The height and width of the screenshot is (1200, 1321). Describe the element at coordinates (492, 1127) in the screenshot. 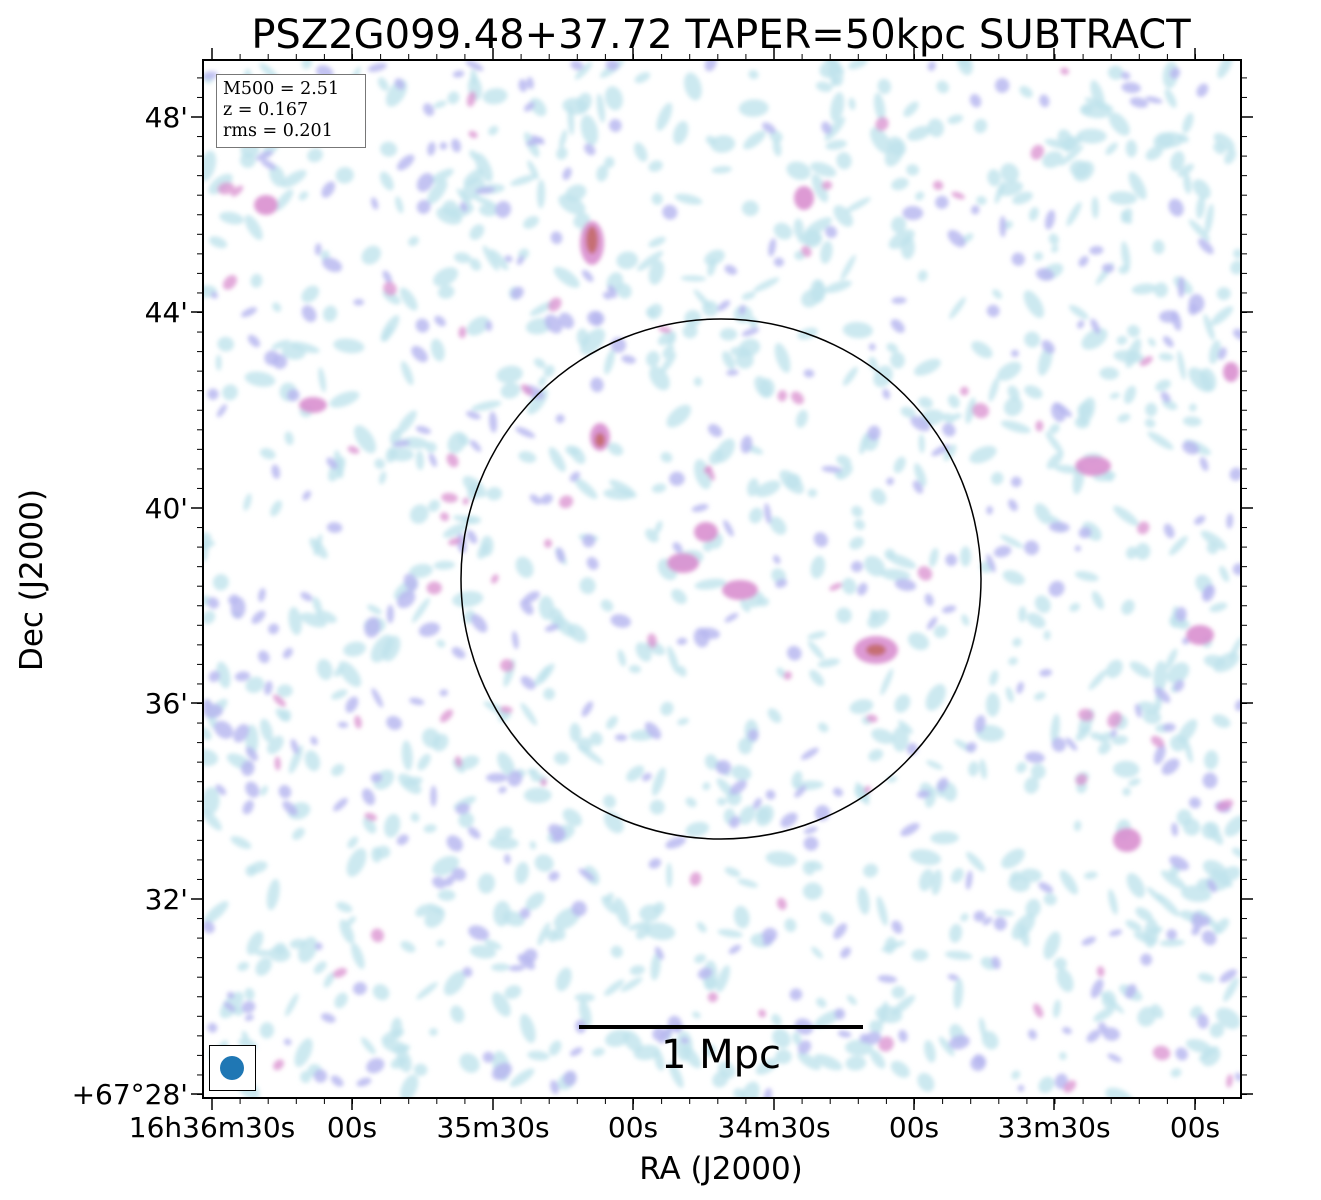

I see `x-tick-label: 35m30s` at that location.